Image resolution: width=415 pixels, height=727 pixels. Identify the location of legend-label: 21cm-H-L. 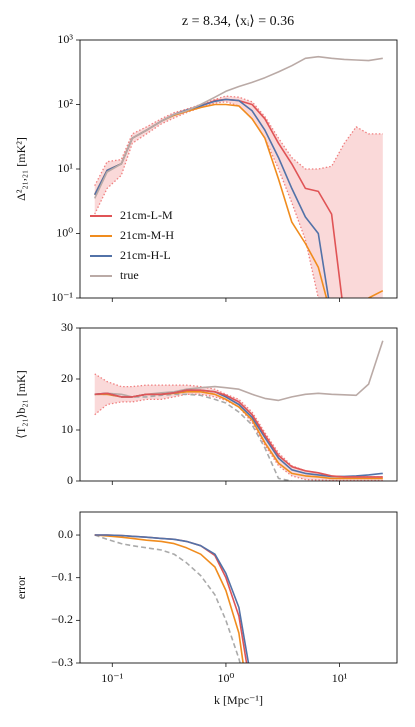
(145, 255).